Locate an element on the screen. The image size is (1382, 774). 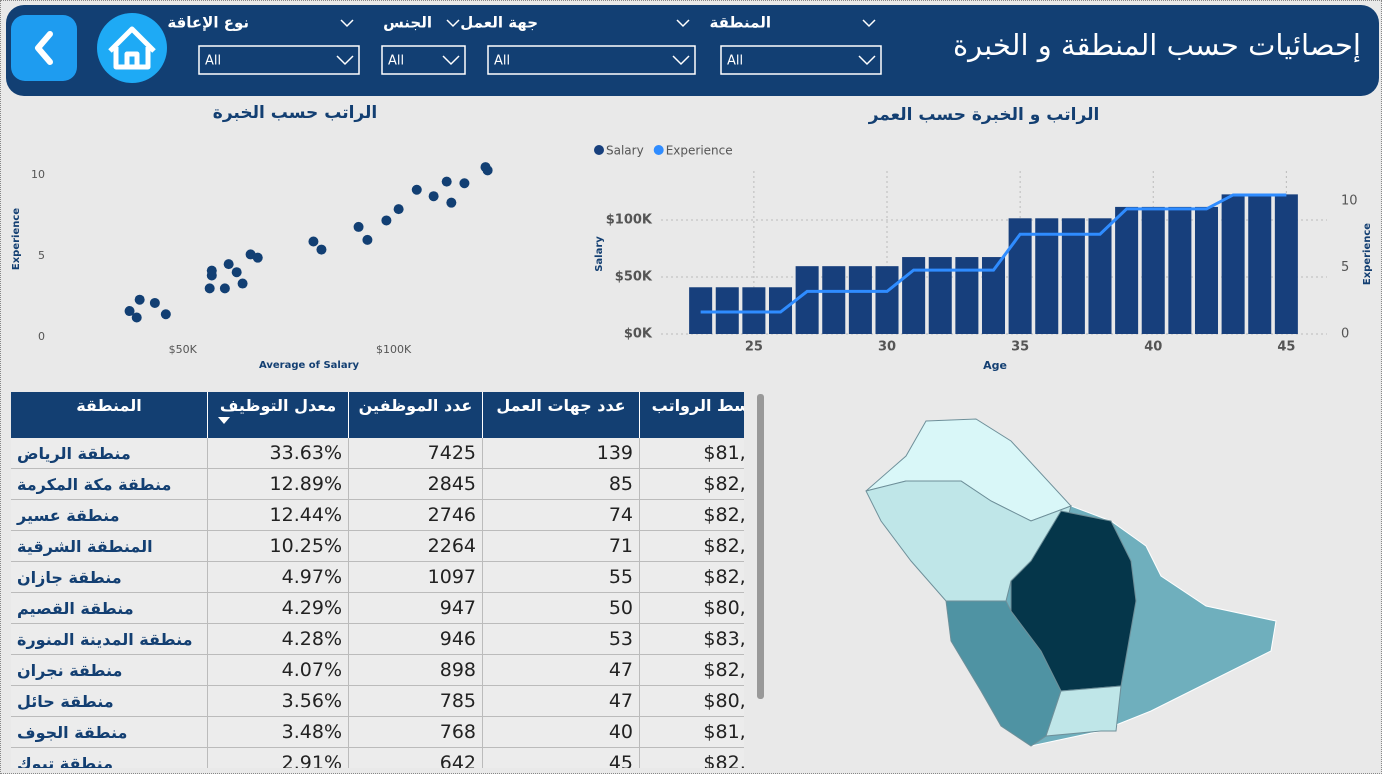
region-cell: منطقة حائل is located at coordinates (109, 701).